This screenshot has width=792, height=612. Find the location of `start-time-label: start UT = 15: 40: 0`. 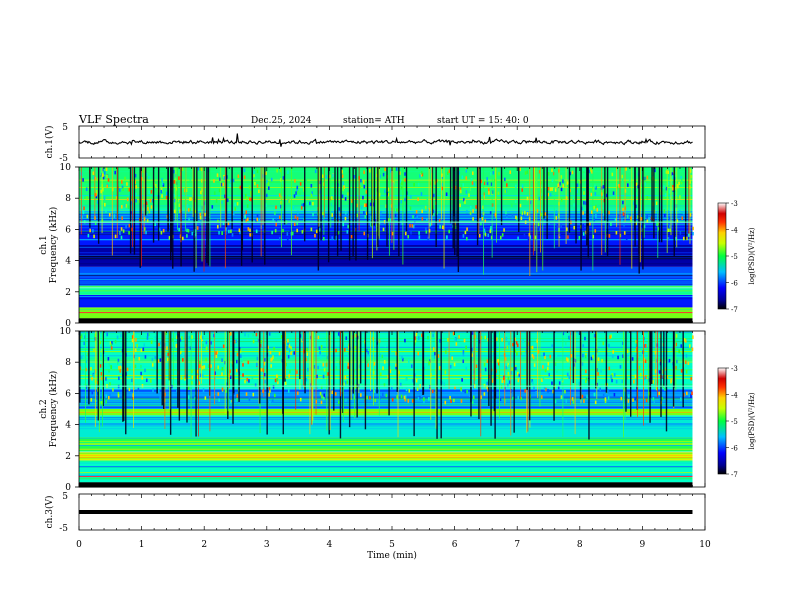

start-time-label: start UT = 15: 40: 0 is located at coordinates (483, 121).